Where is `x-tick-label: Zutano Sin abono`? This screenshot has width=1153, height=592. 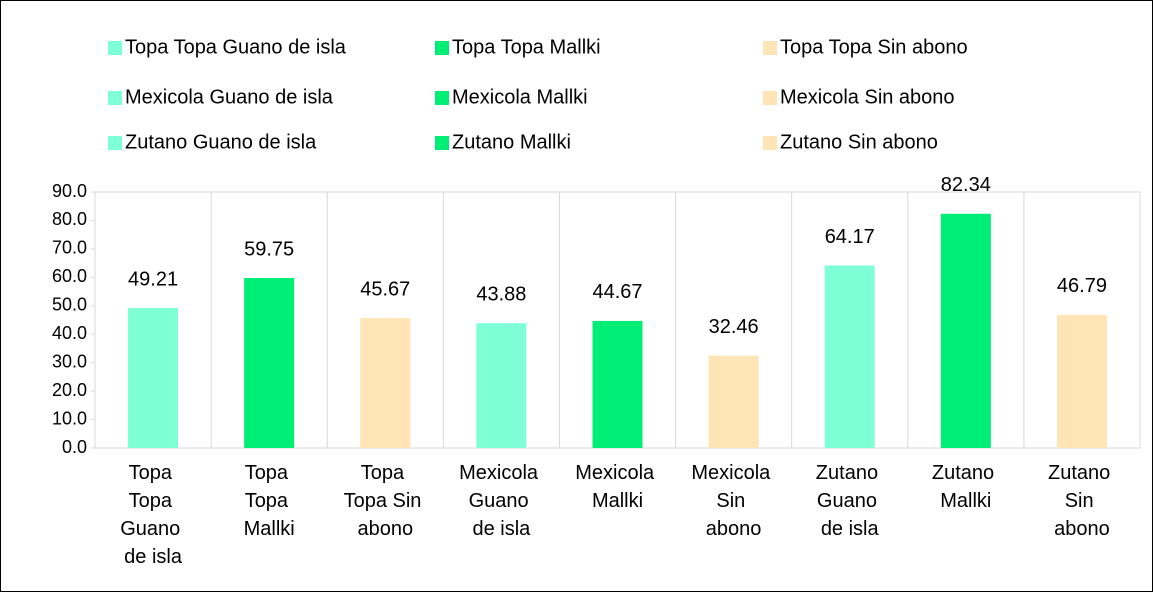 x-tick-label: Zutano Sin abono is located at coordinates (1082, 501).